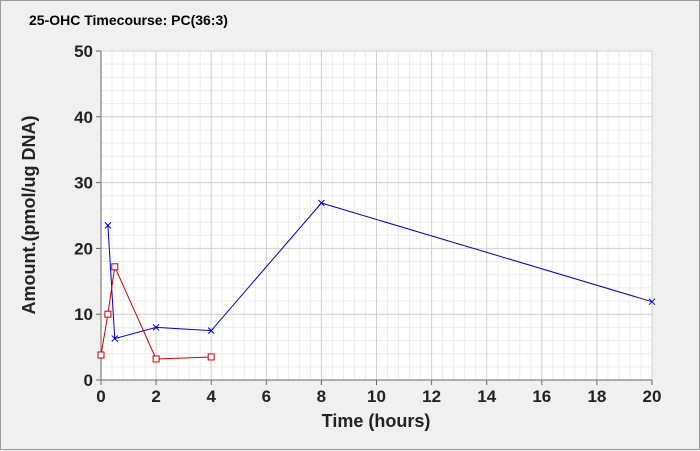 This screenshot has height=451, width=700. I want to click on y-tick-label: 30, so click(83, 183).